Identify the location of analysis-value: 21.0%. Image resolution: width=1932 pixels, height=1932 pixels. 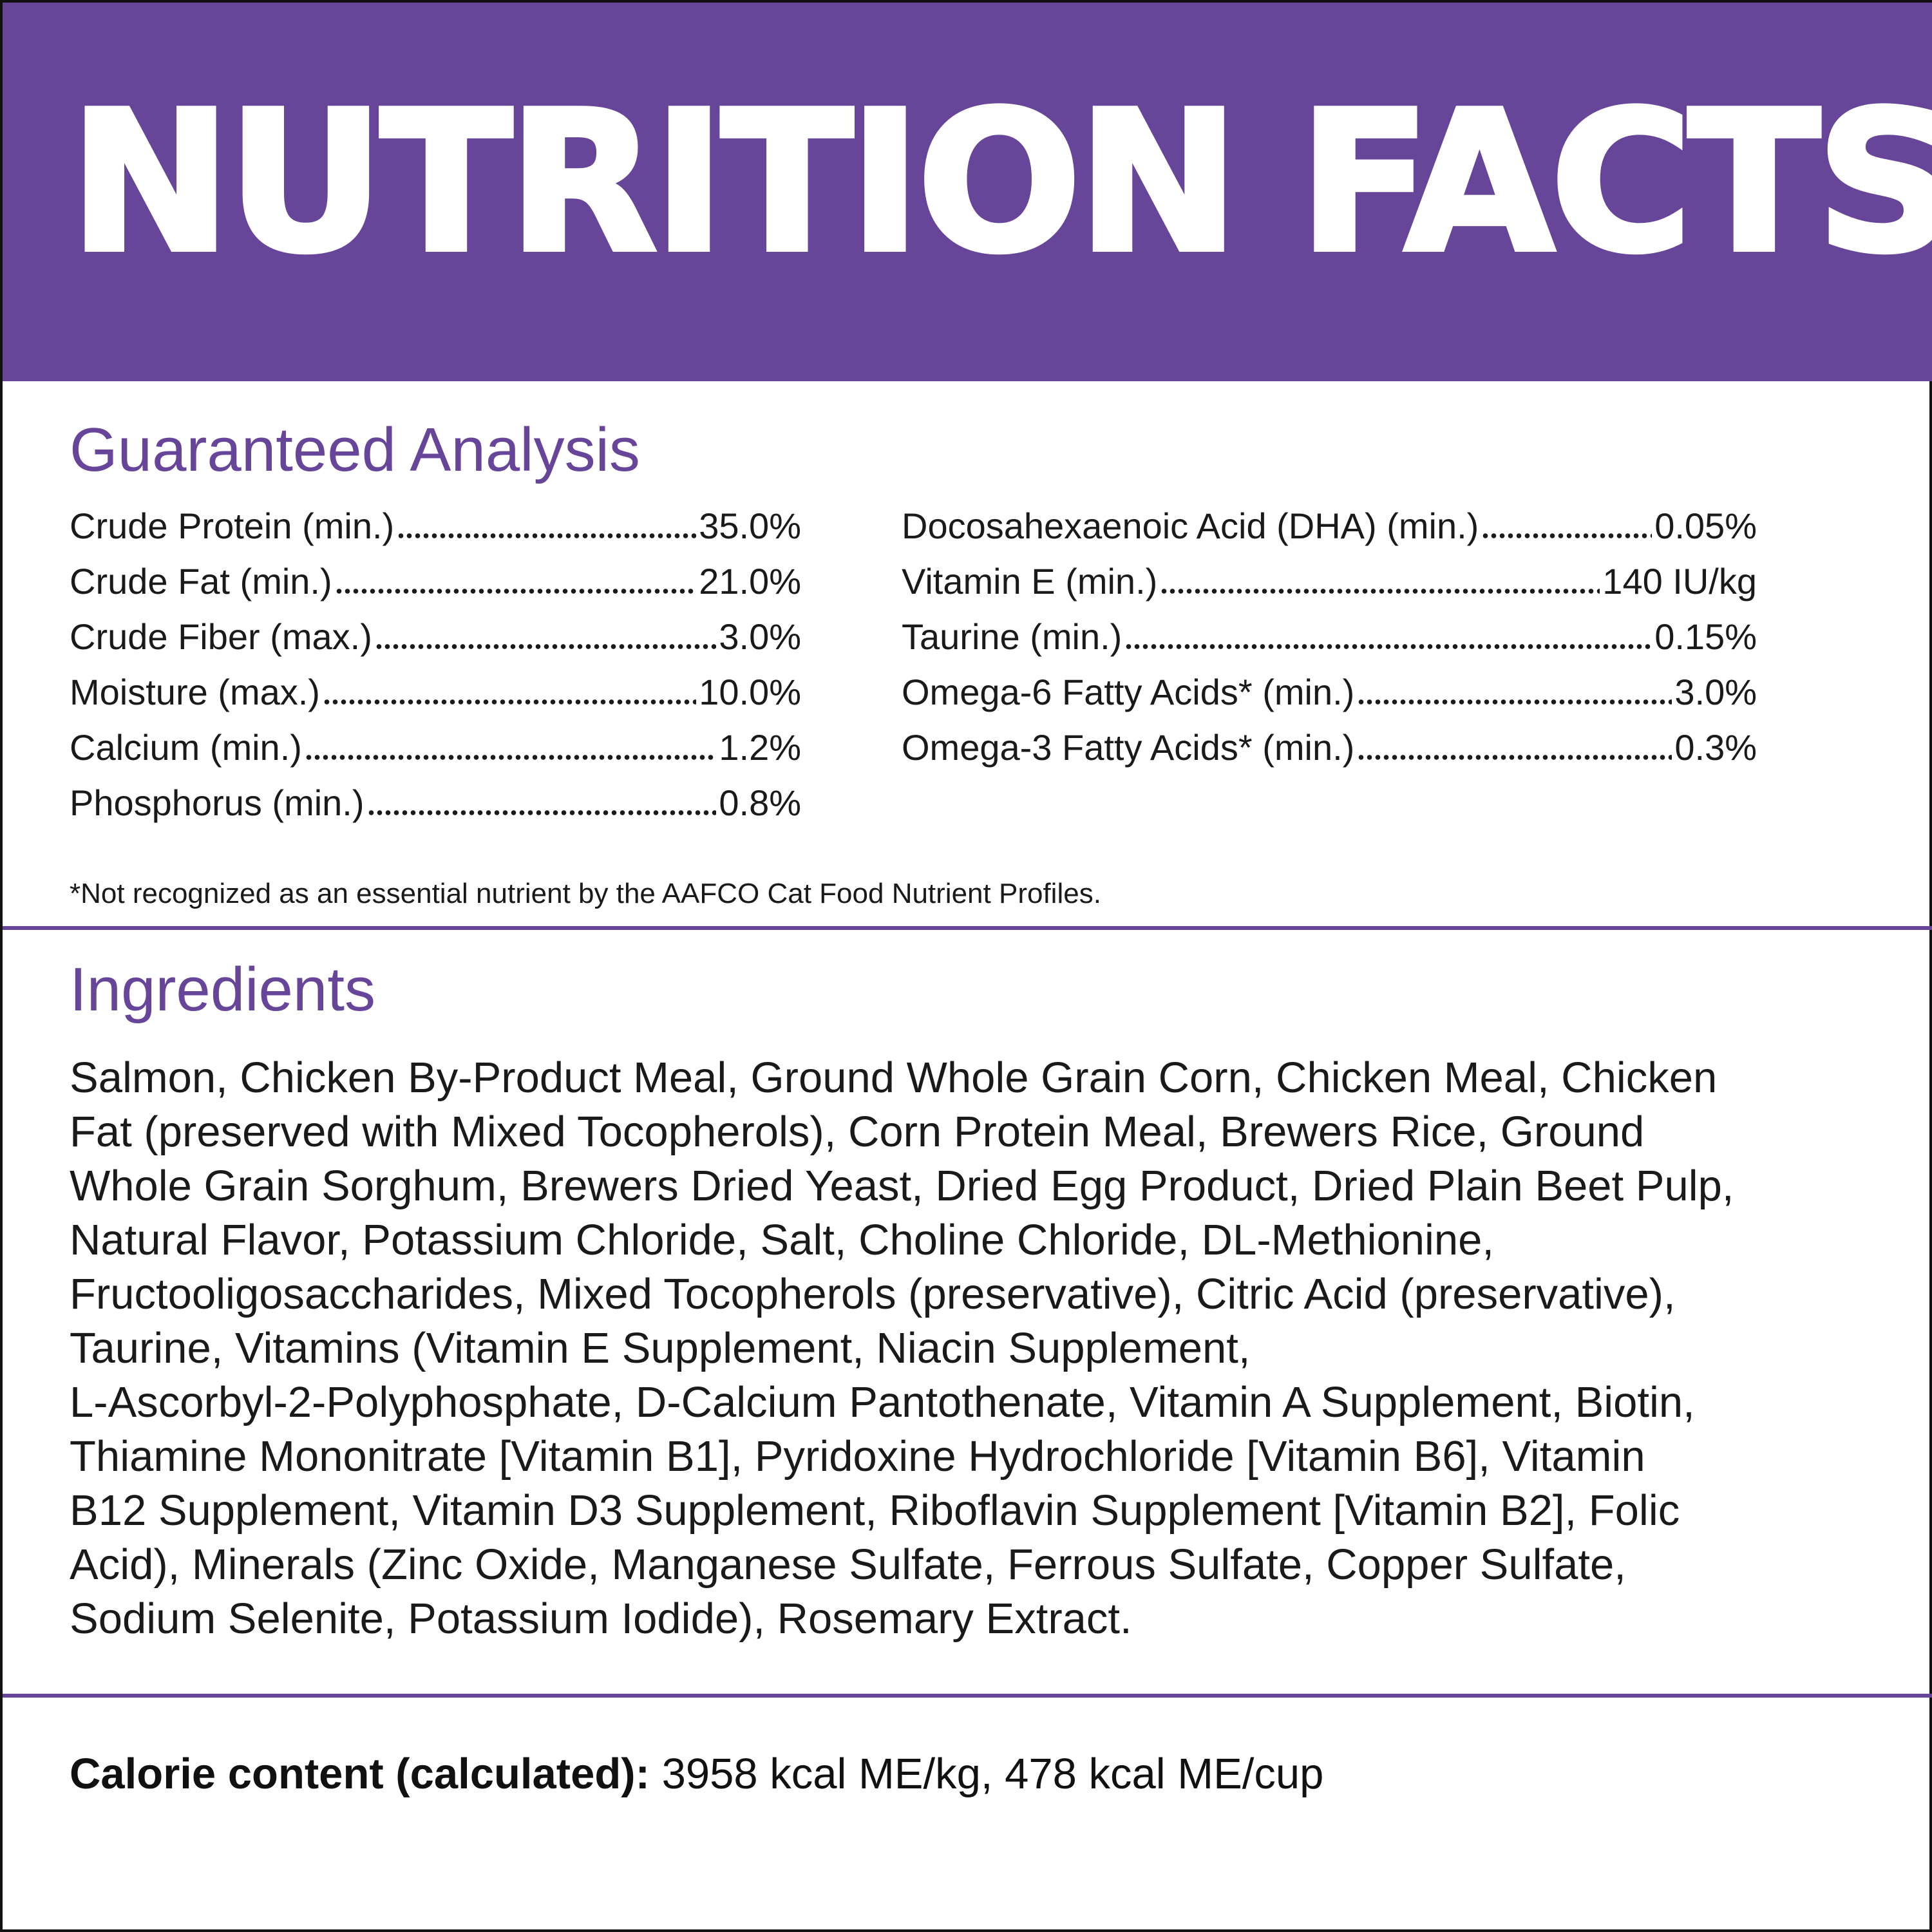
(750, 581).